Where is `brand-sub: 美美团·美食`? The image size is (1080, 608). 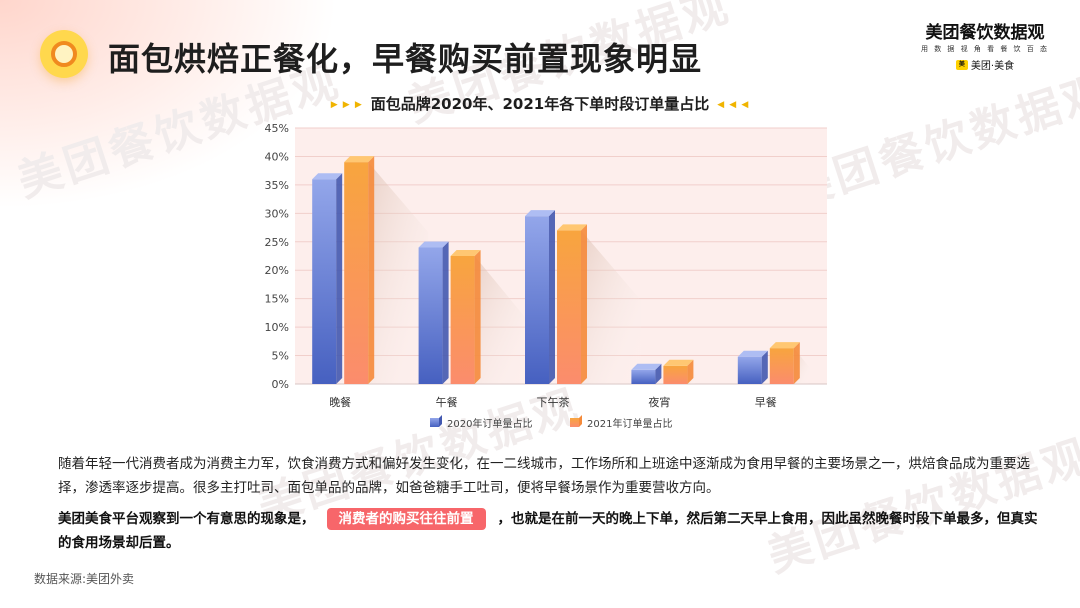
brand-sub: 美美团·美食 is located at coordinates (985, 64).